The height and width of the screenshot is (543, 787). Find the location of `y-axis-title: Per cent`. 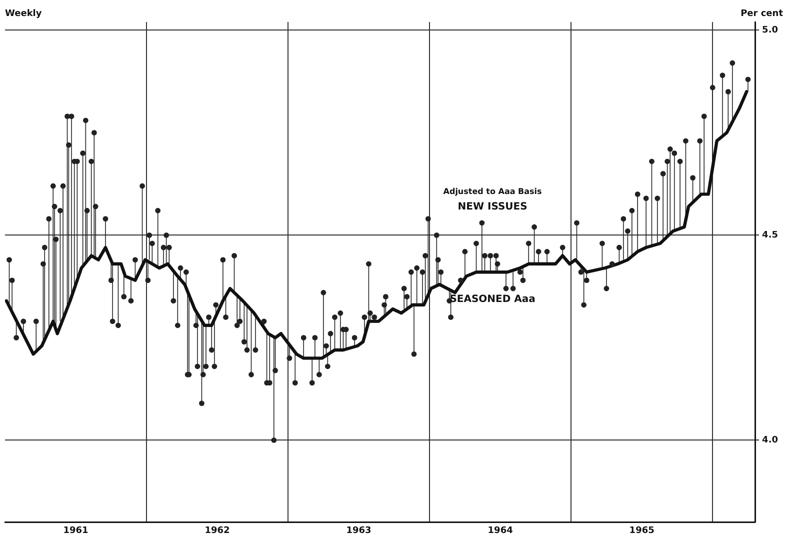

y-axis-title: Per cent is located at coordinates (762, 13).